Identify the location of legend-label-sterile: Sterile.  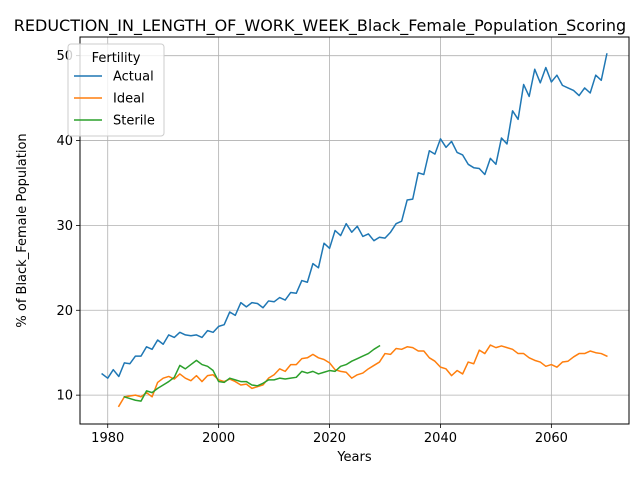
(134, 121).